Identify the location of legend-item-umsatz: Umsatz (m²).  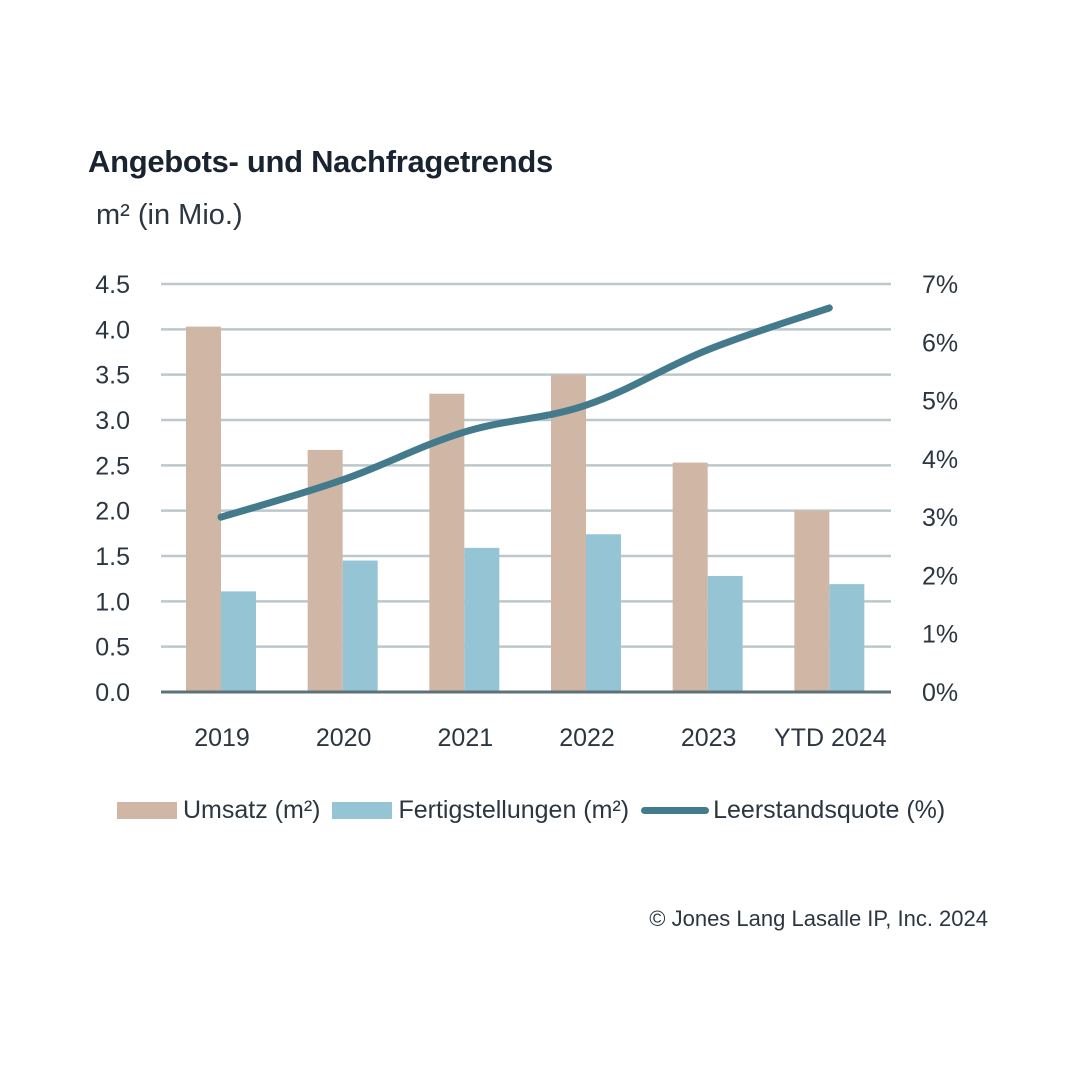
(218, 810).